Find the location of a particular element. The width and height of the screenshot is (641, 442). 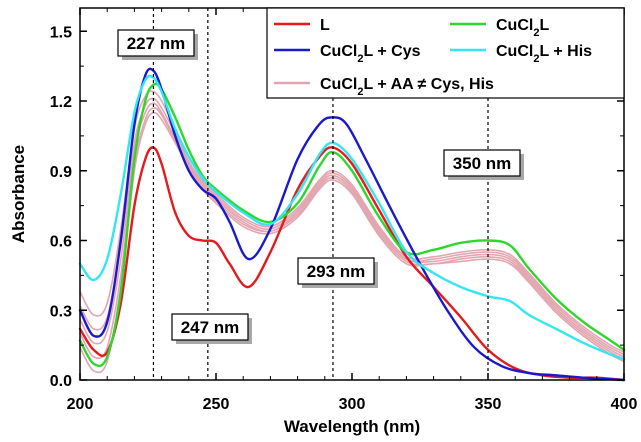

legend-box is located at coordinates (445, 53).